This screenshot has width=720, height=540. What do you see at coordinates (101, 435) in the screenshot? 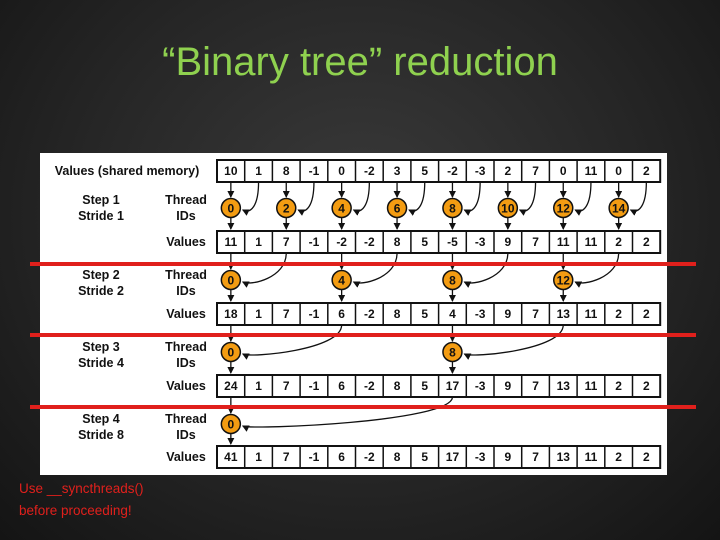
I see `stride-label: Stride 8` at bounding box center [101, 435].